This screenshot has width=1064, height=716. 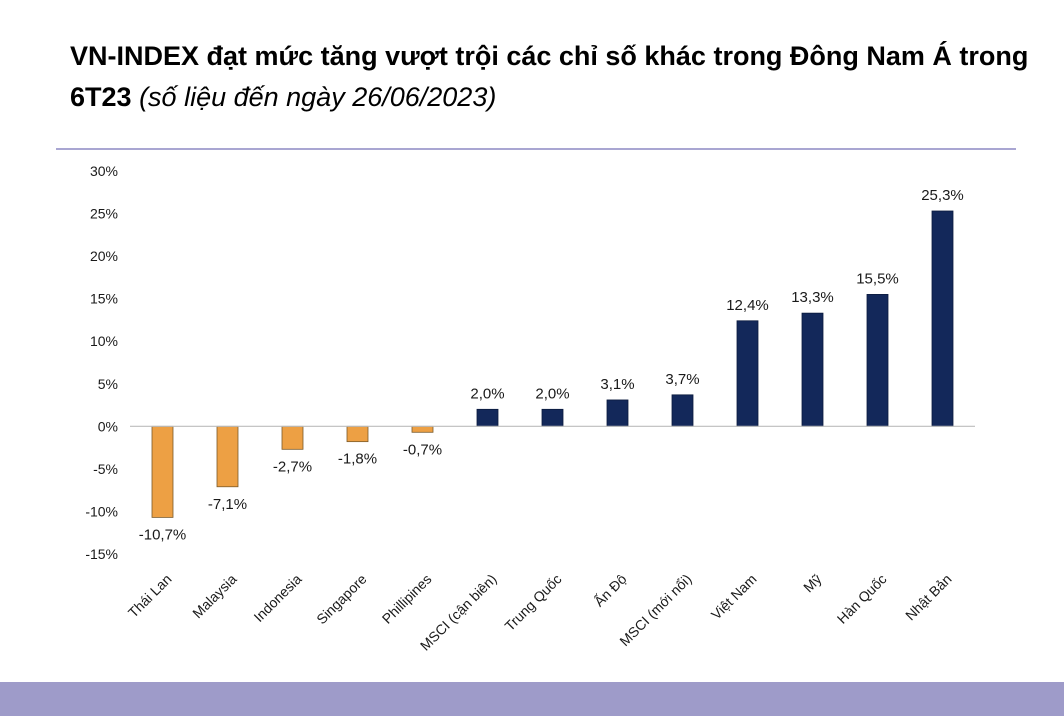 What do you see at coordinates (214, 596) in the screenshot?
I see `x-tick-label: Malaysia` at bounding box center [214, 596].